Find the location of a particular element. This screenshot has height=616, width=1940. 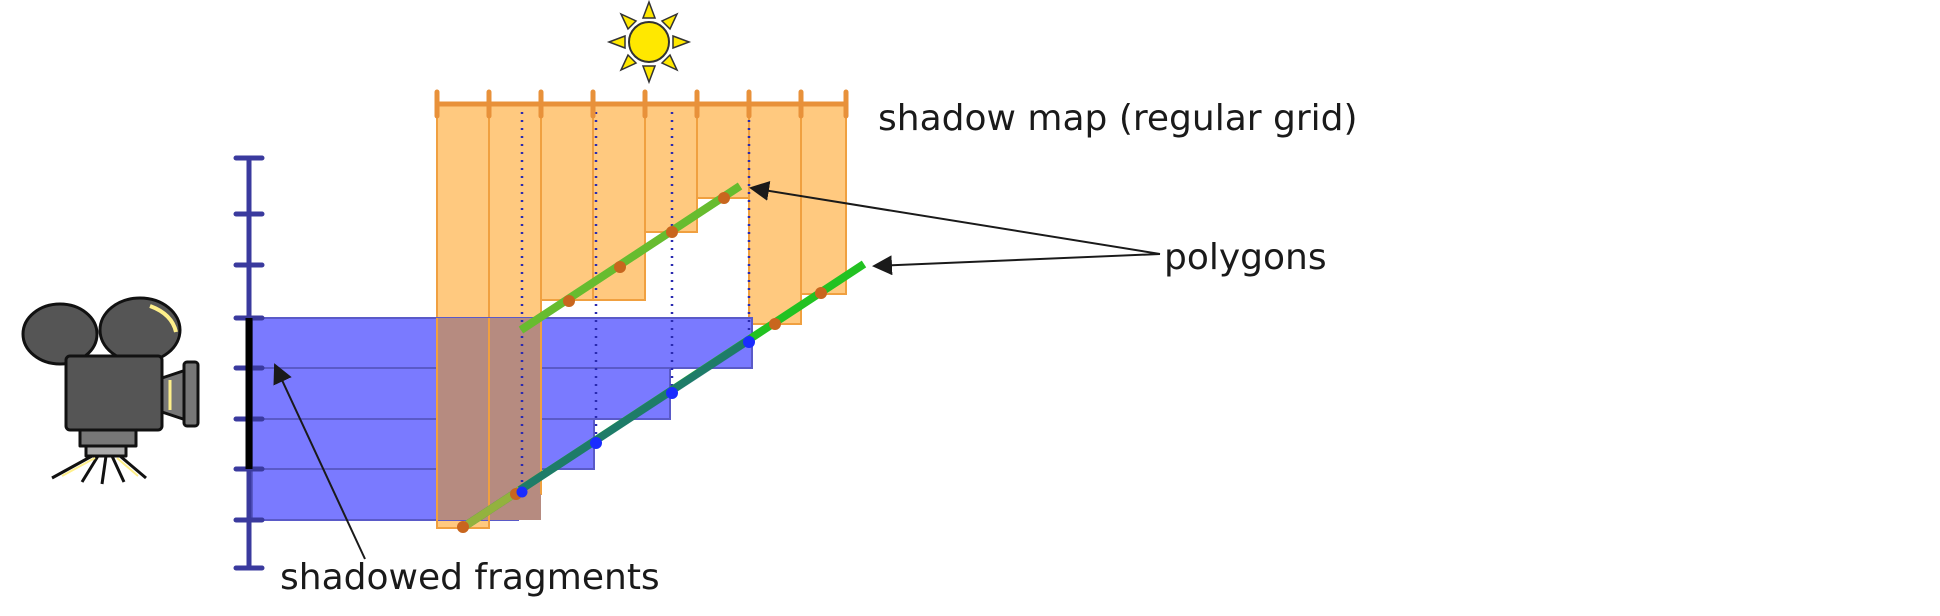

sample-dots-orange is located at coordinates (642, 362).